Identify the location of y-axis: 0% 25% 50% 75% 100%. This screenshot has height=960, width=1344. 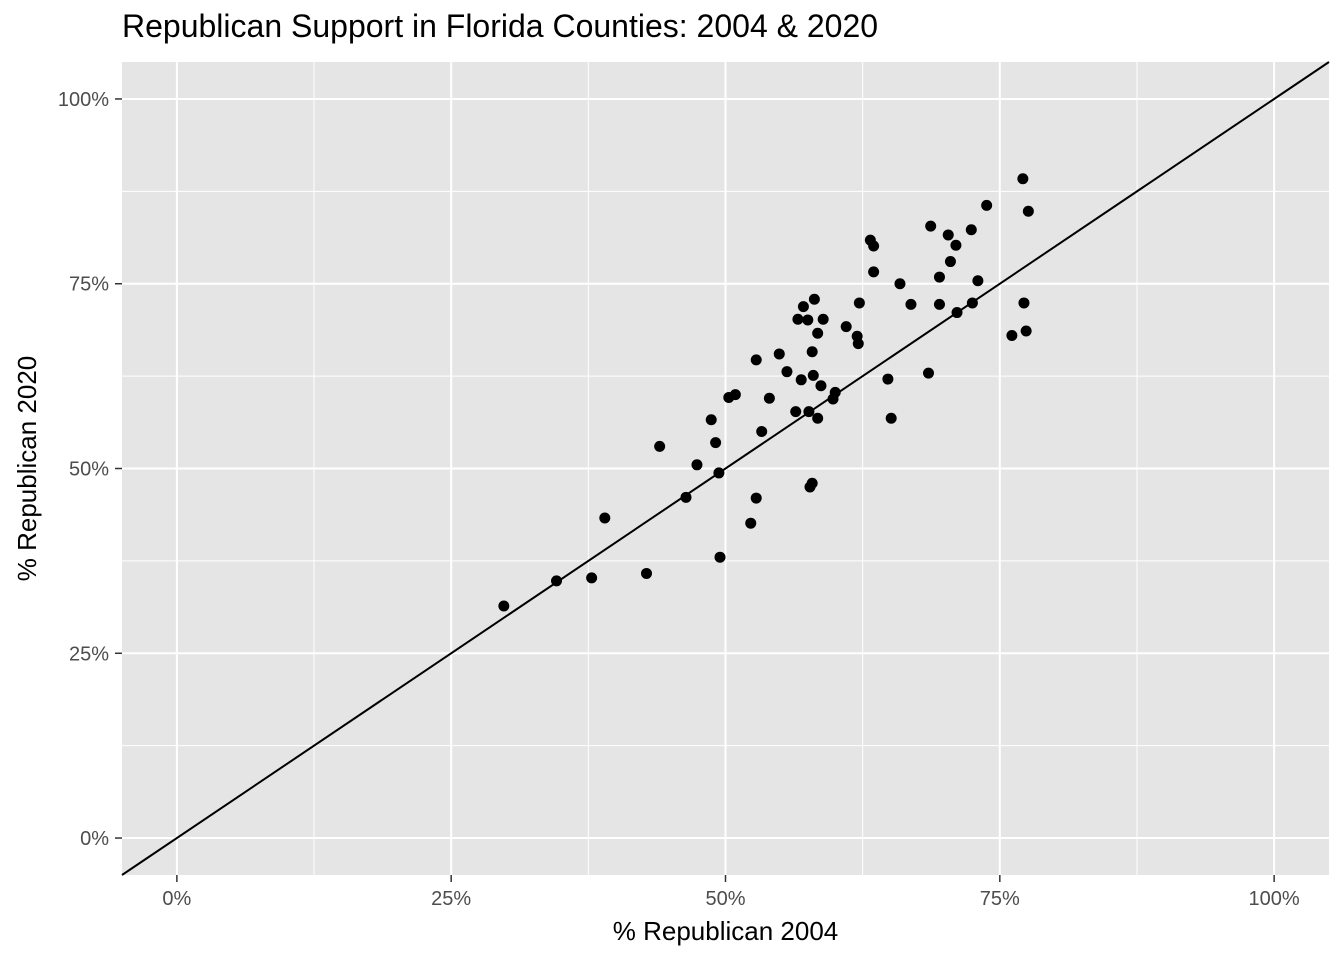
(90, 469).